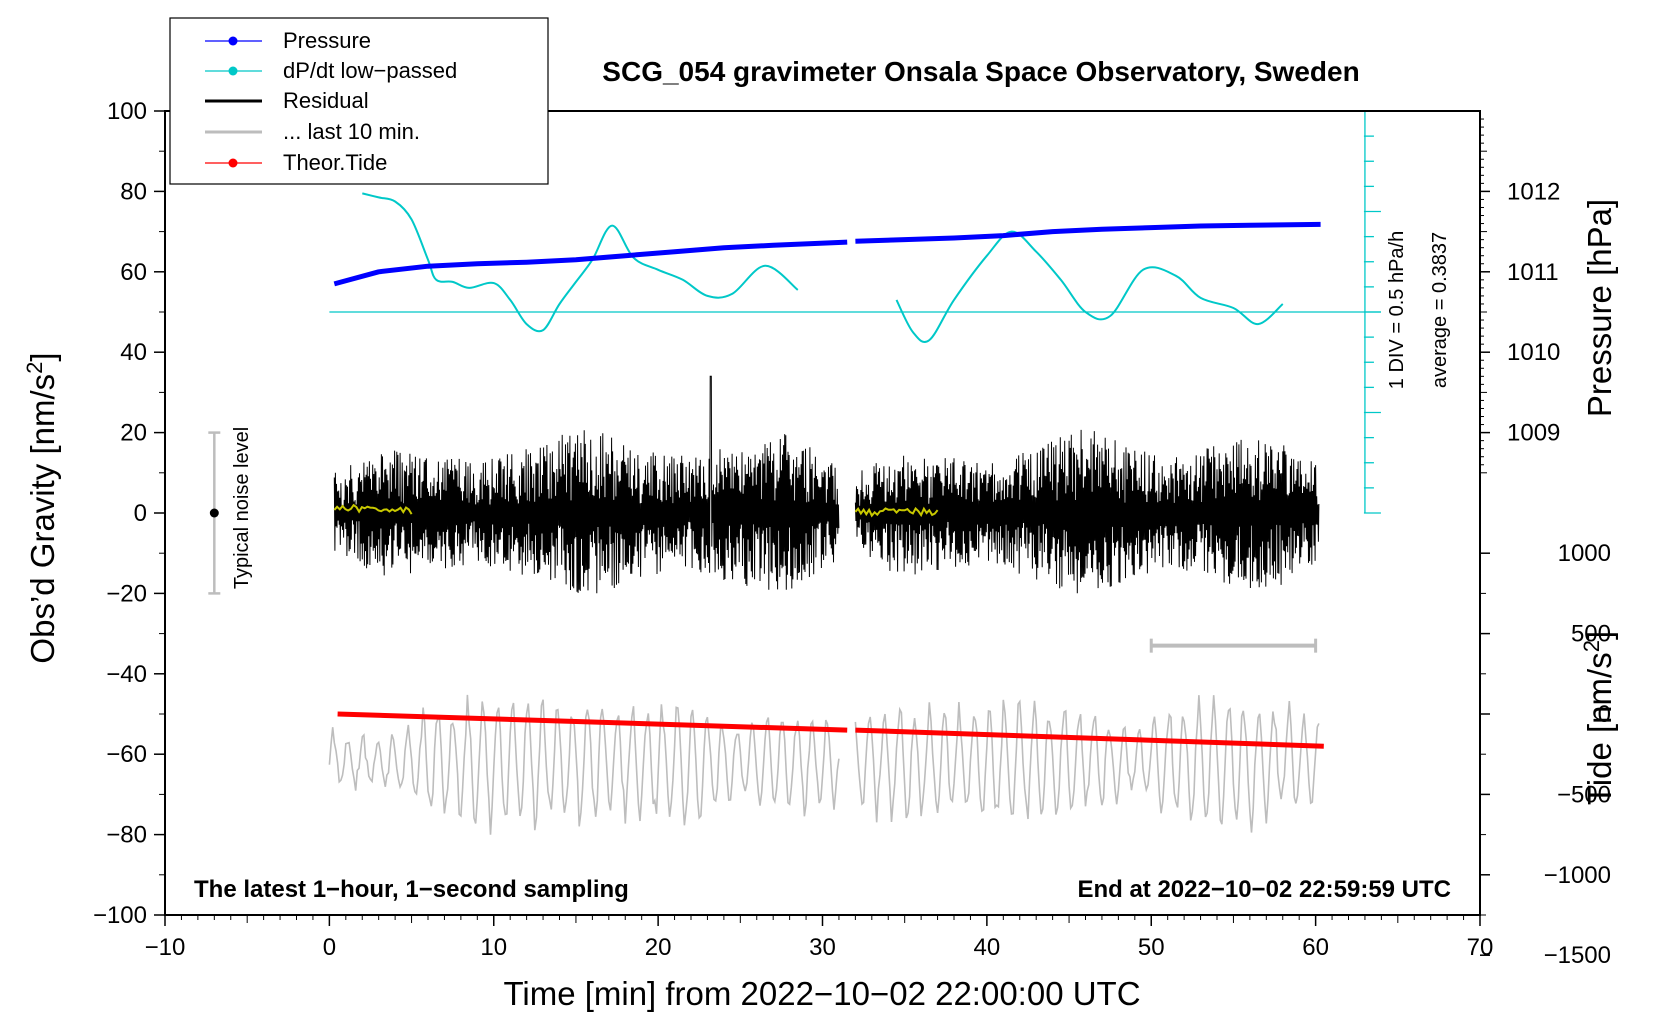  What do you see at coordinates (493, 947) in the screenshot?
I see `x-tick-label: 10` at bounding box center [493, 947].